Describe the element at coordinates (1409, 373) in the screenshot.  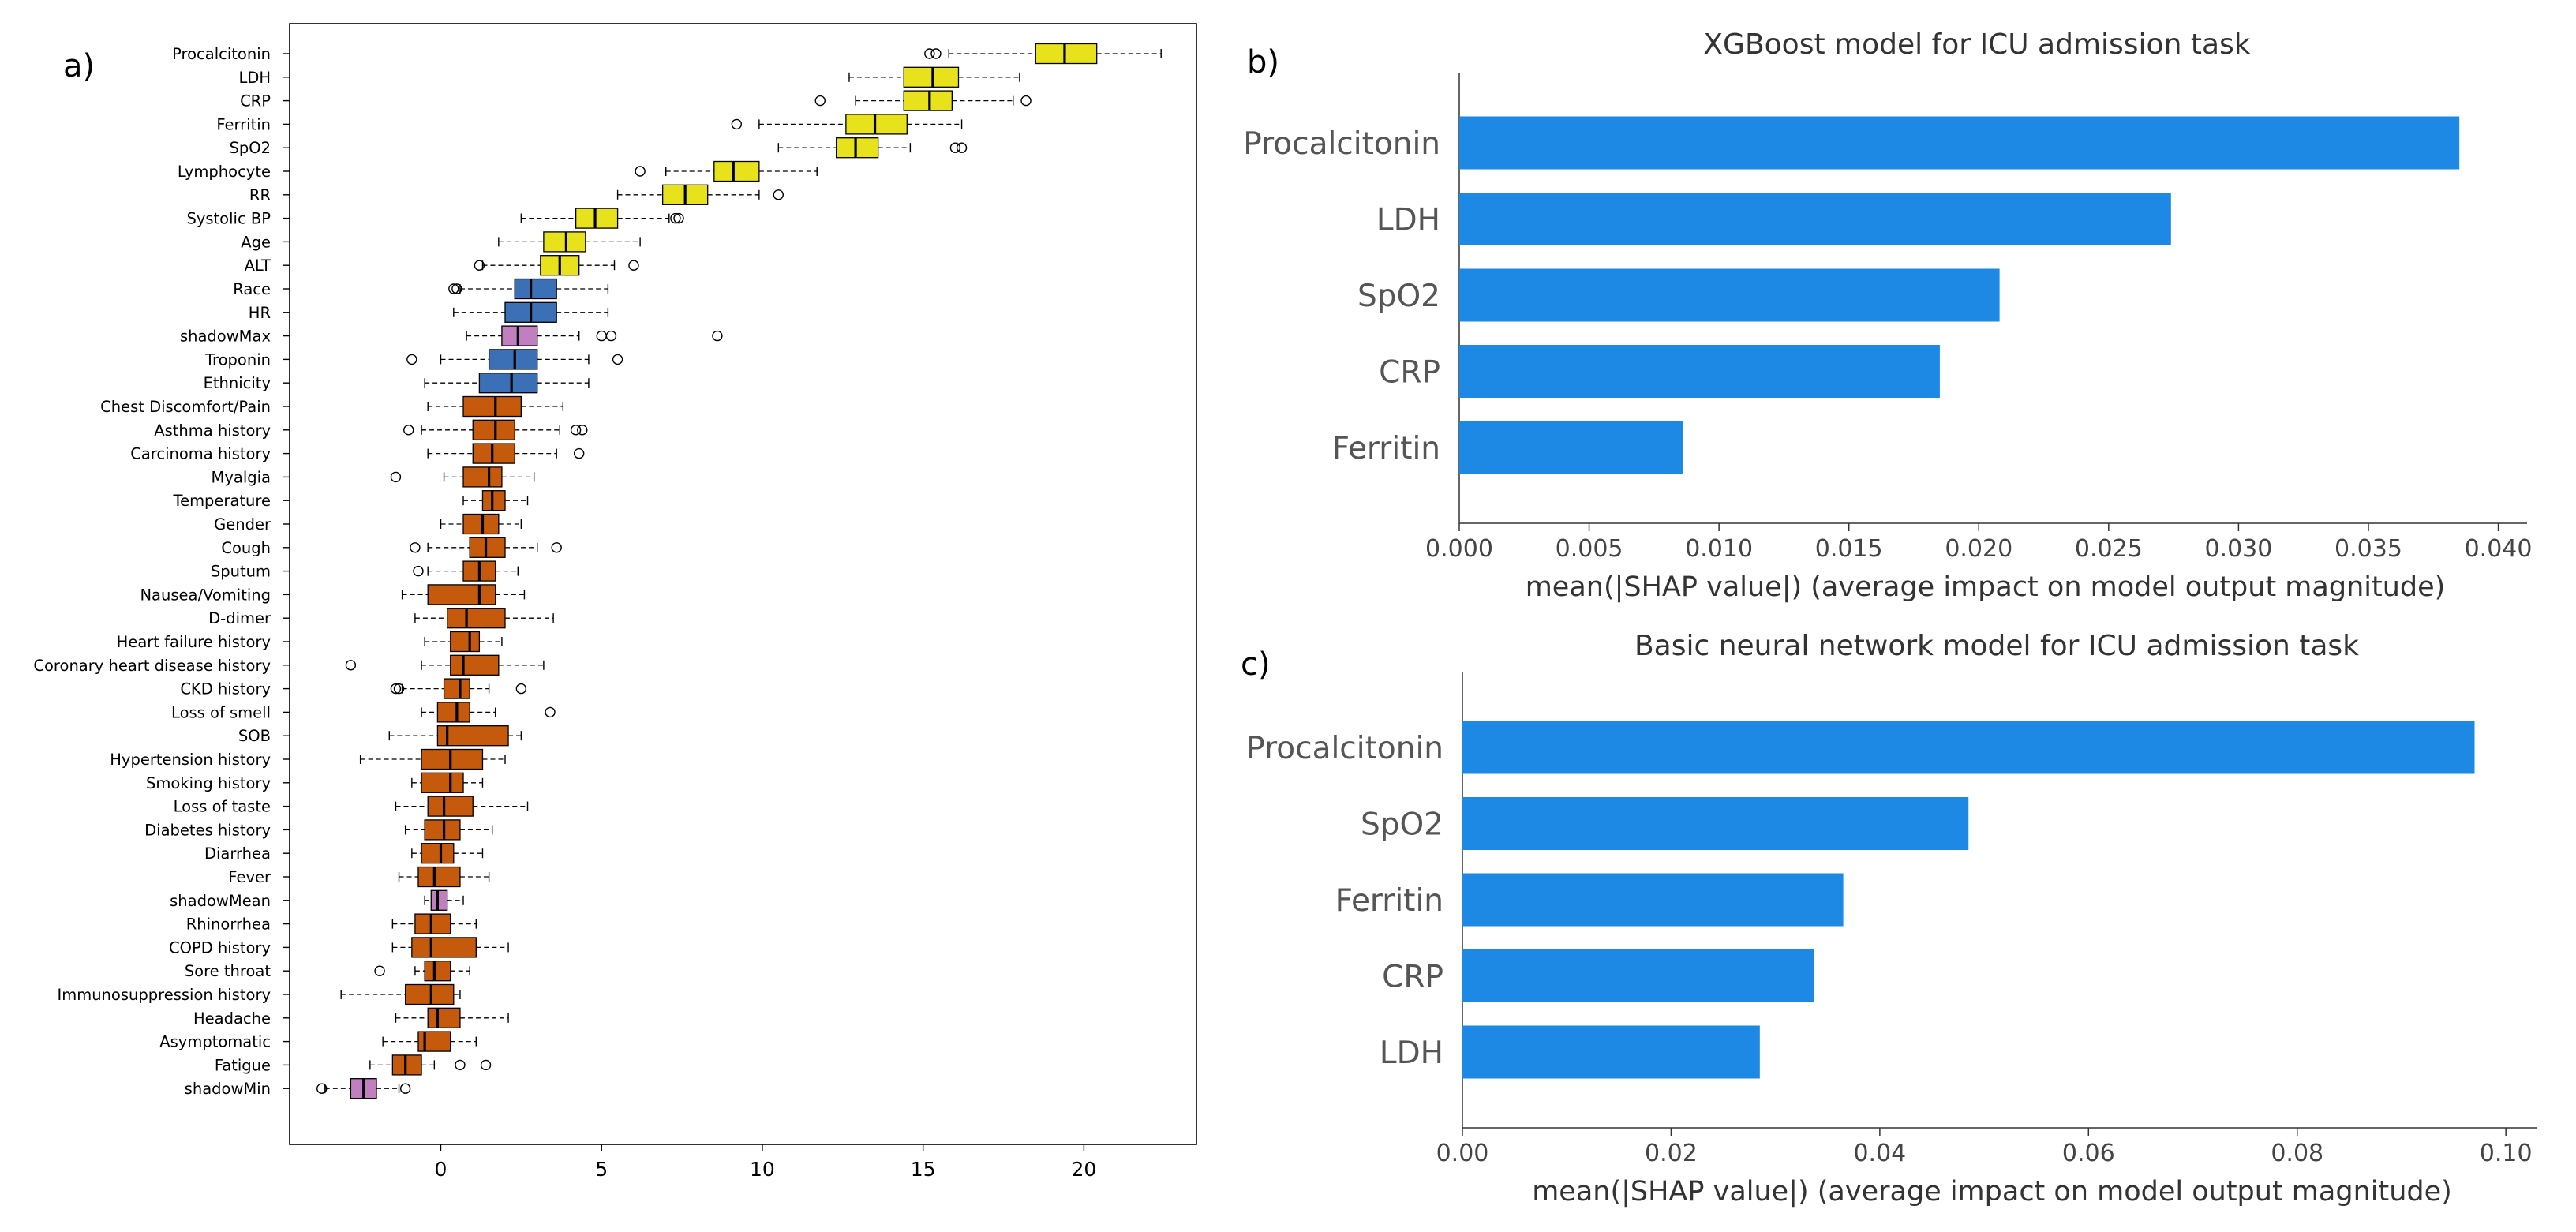
I see `xgboost-category-label-crp: CRP` at that location.